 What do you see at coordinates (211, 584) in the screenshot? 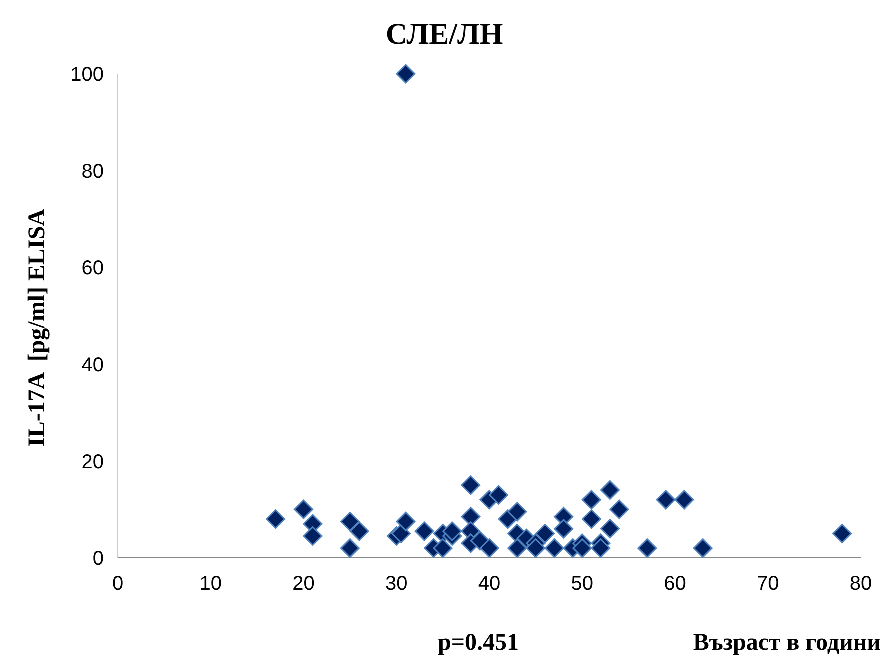
I see `x-tick-label: 10` at bounding box center [211, 584].